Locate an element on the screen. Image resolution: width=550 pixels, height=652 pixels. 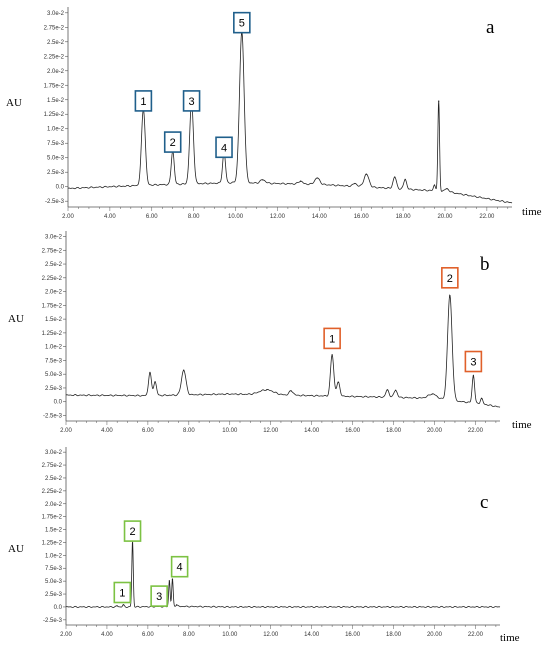
panel-label: b is located at coordinates (485, 264).